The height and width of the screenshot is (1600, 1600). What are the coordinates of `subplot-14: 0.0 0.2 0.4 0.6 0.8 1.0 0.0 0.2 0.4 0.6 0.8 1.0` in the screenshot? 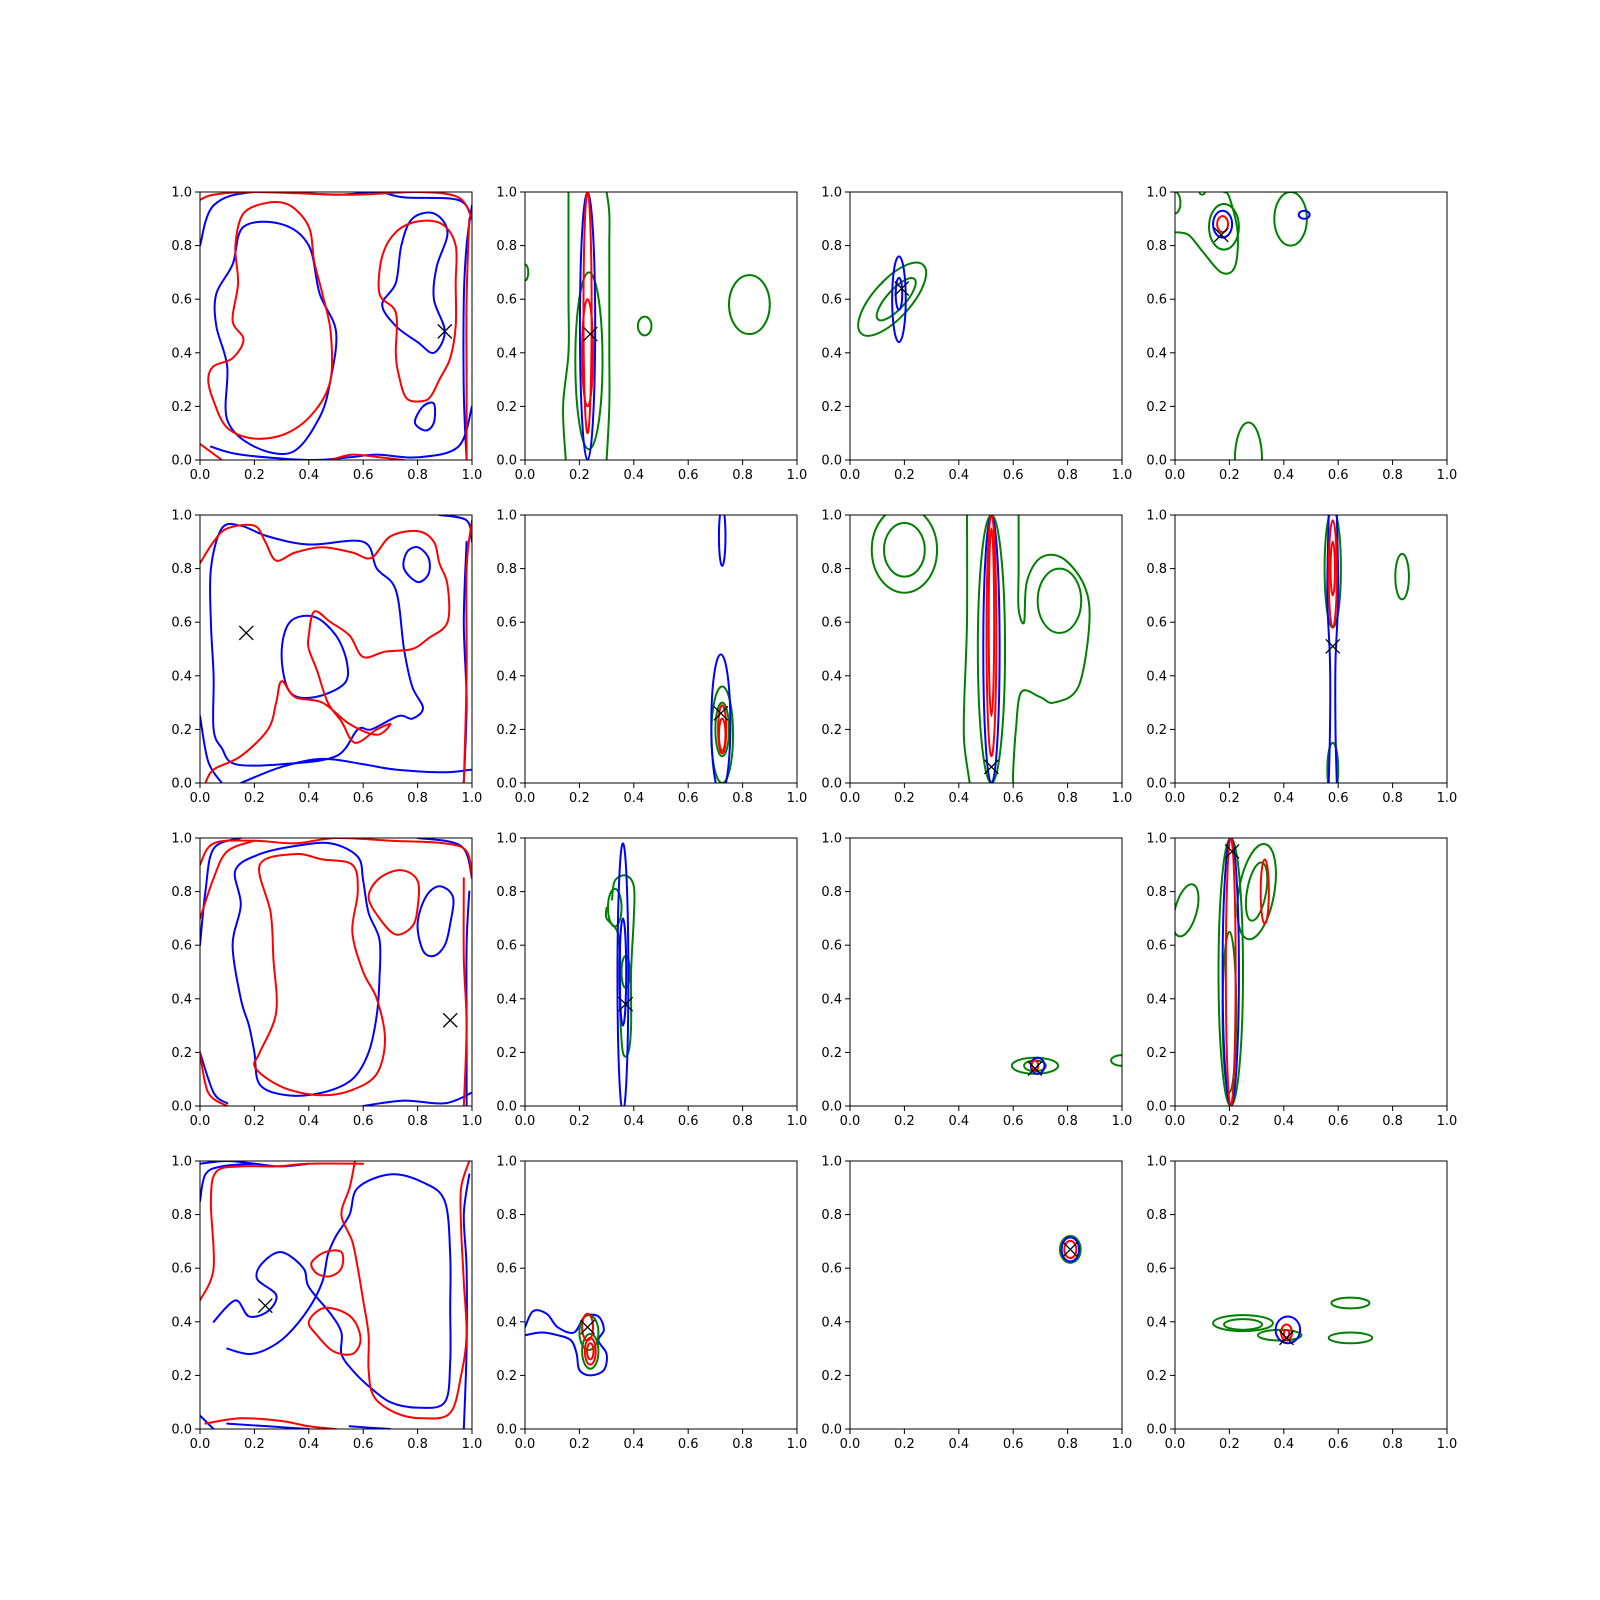 It's located at (651, 1304).